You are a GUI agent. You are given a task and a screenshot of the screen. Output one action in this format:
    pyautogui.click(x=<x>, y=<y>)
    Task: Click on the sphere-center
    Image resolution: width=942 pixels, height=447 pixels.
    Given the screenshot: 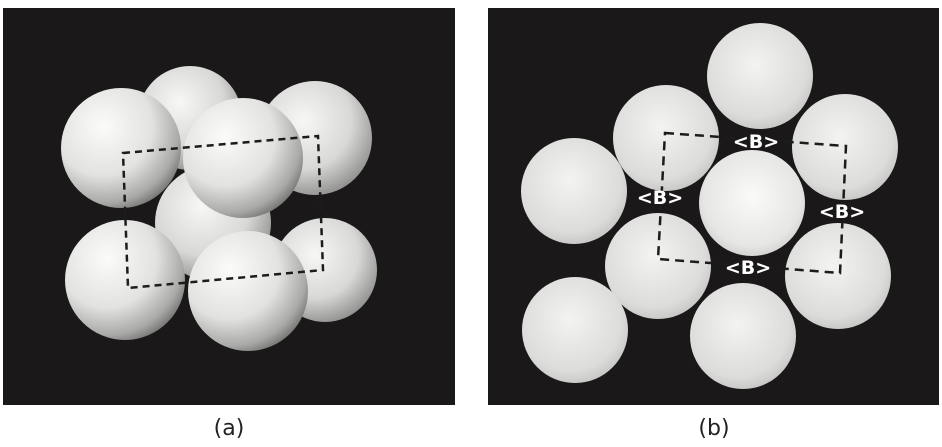 What is the action you would take?
    pyautogui.click(x=752, y=203)
    